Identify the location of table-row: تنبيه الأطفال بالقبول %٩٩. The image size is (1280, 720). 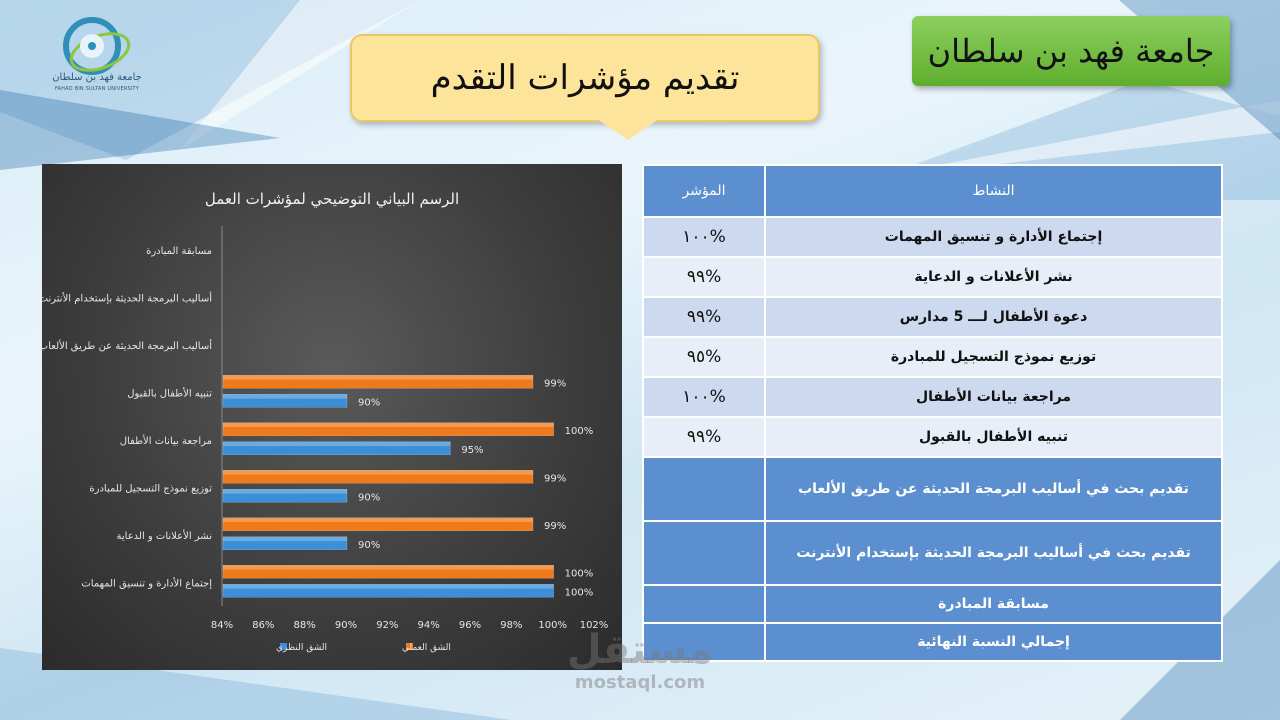
(932, 437).